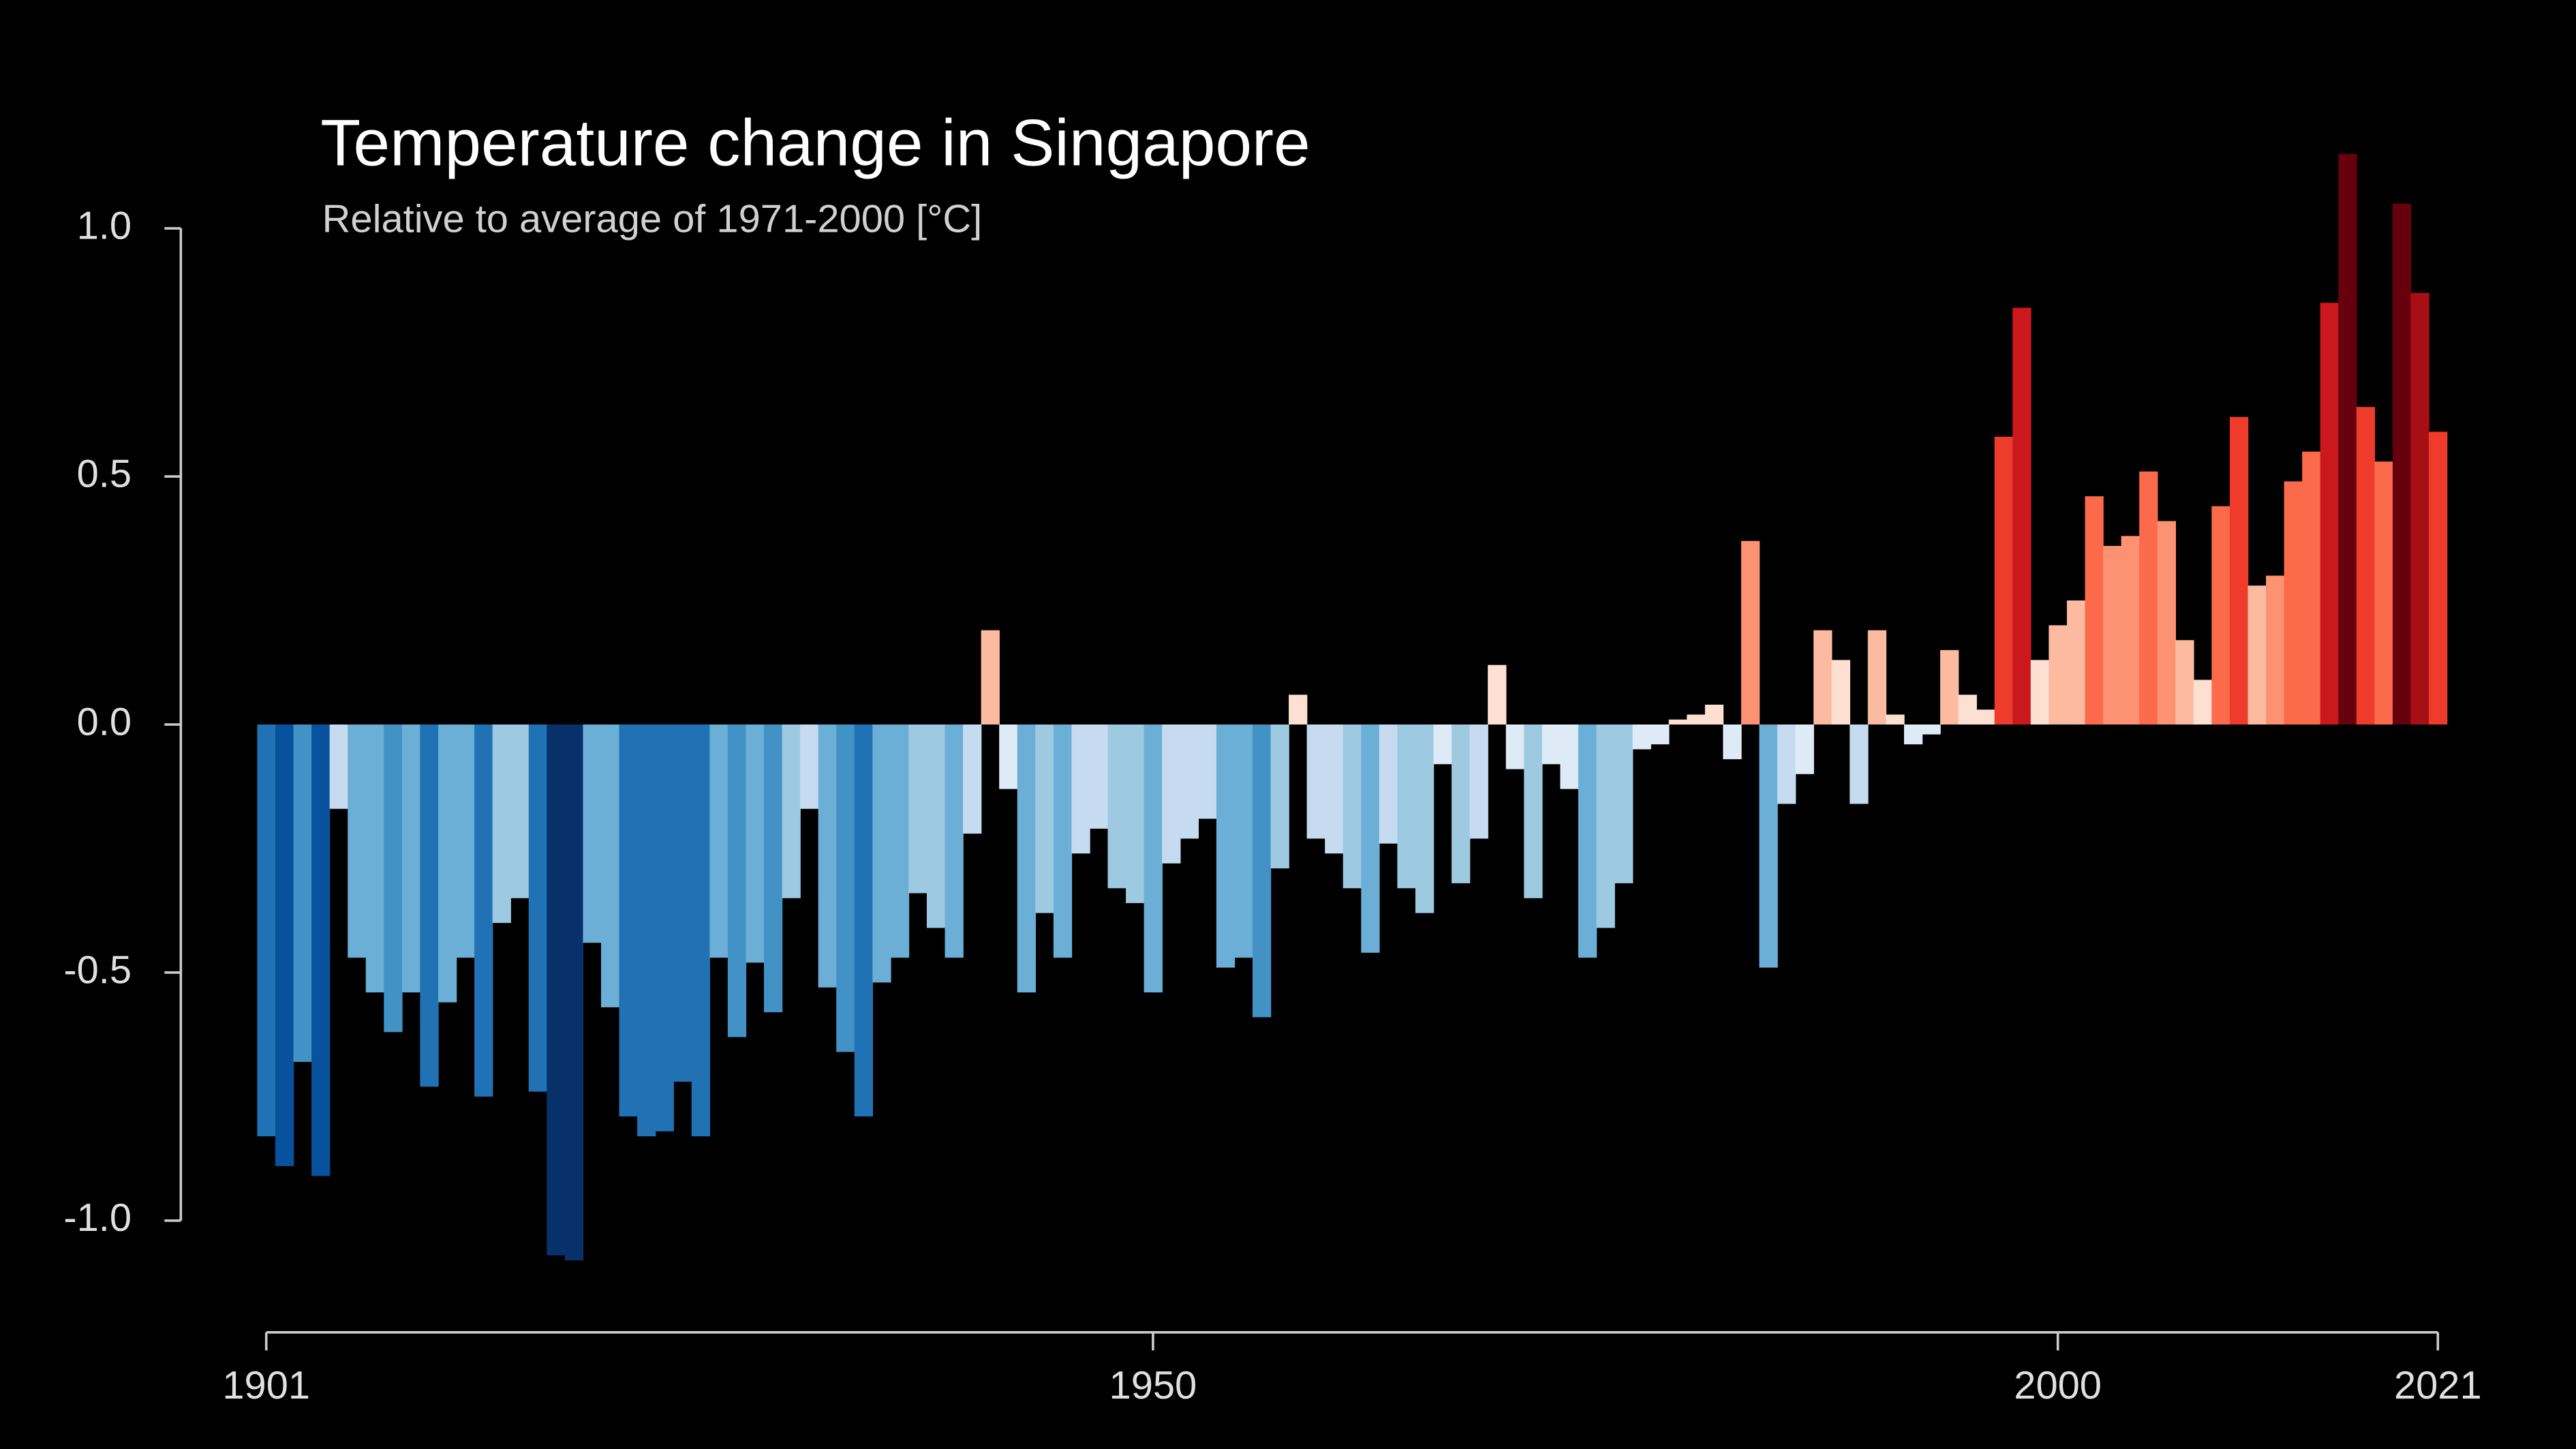  I want to click on y-tick-label: 0.5, so click(105, 474).